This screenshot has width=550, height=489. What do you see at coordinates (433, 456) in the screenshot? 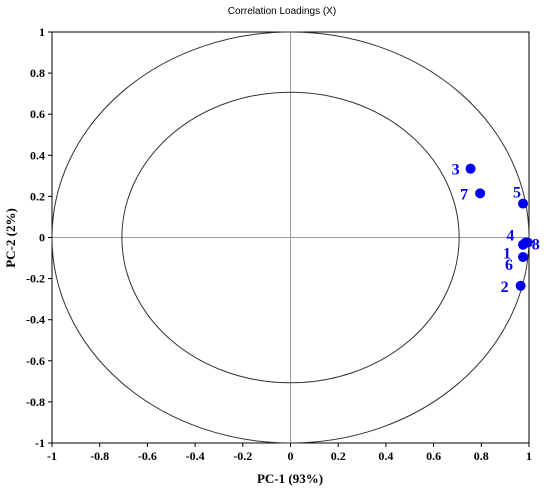
I see `x-tick-label: 0.6` at bounding box center [433, 456].